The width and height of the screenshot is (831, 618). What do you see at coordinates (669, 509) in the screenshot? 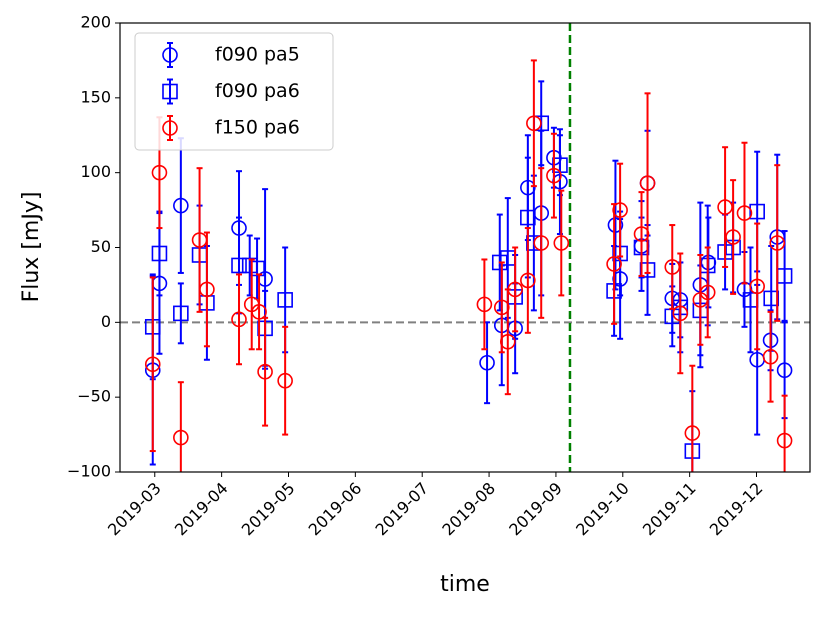
I see `x-tick-label: 2019-11` at bounding box center [669, 509].